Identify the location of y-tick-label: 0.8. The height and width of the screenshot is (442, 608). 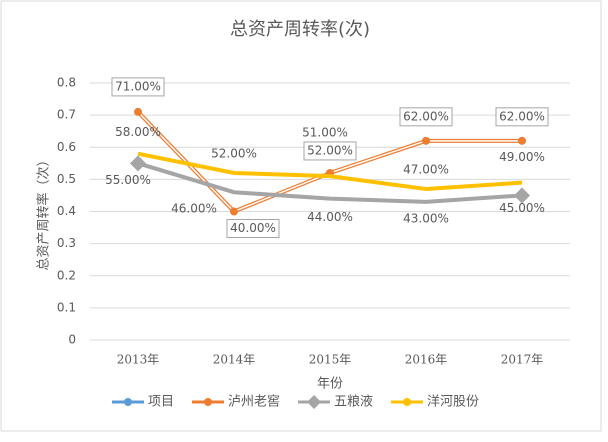
(66, 83).